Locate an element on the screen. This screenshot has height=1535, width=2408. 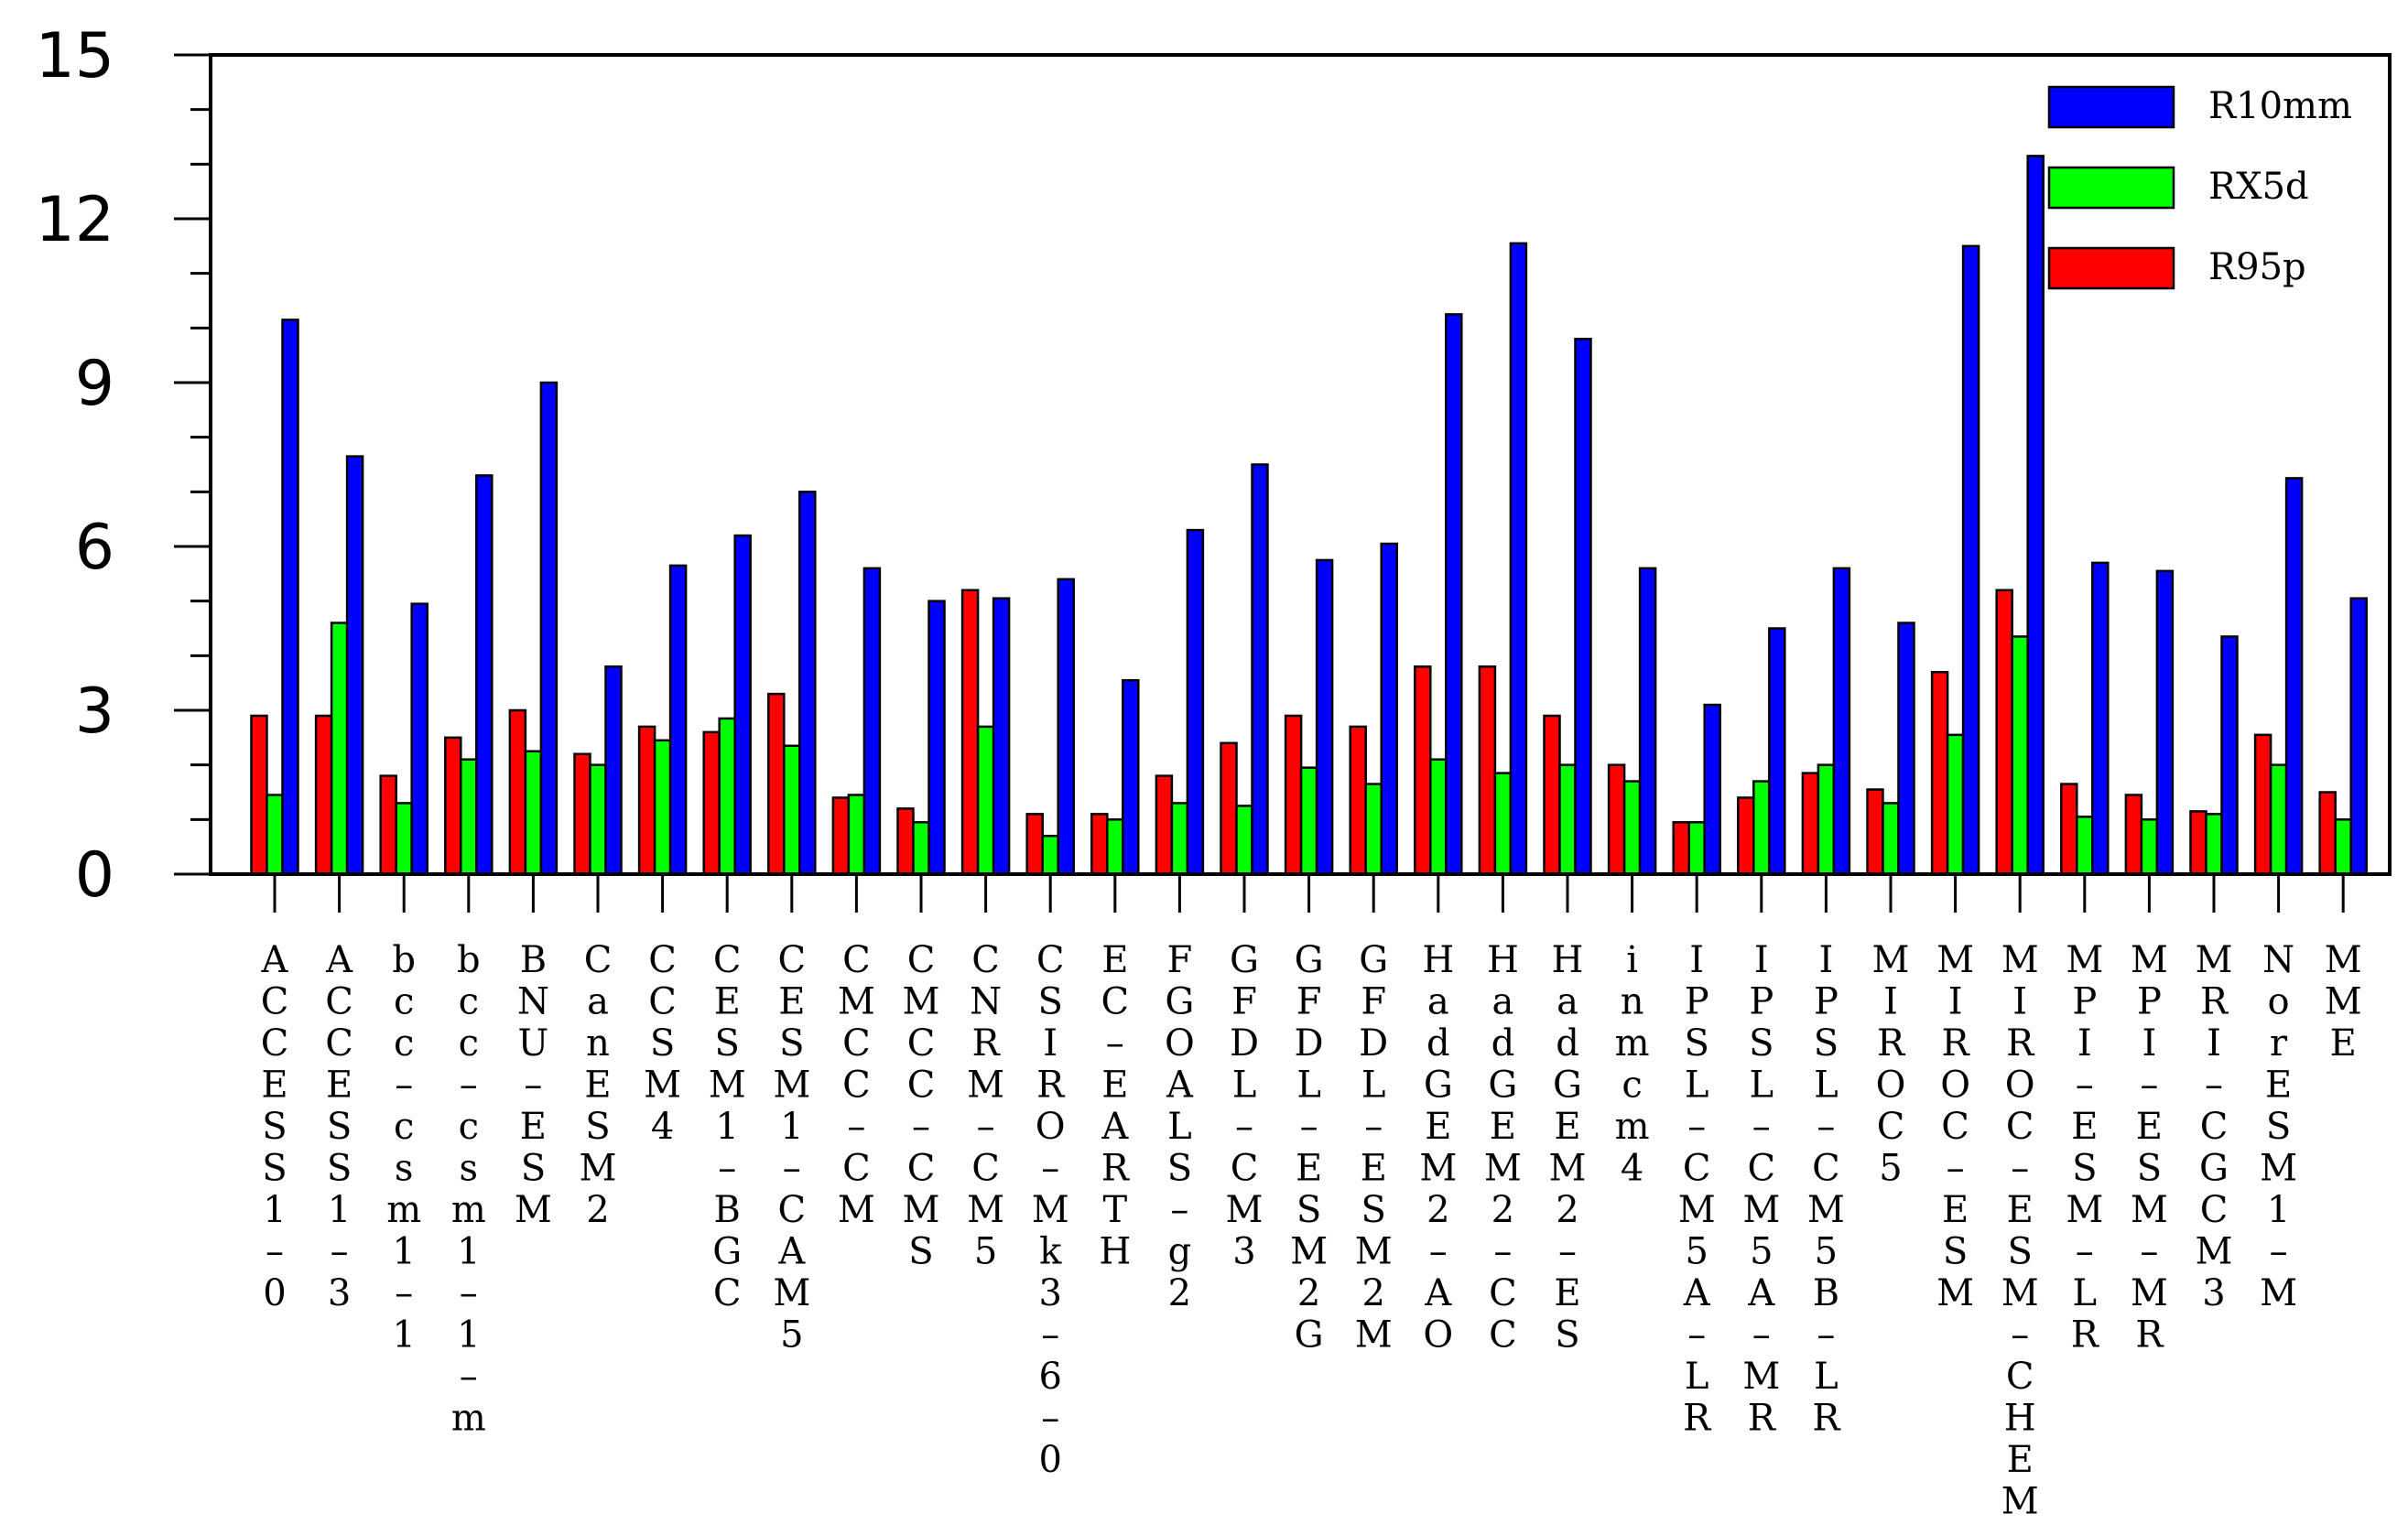
x-tick-label: M P I – E S M – M R is located at coordinates (2149, 1148).